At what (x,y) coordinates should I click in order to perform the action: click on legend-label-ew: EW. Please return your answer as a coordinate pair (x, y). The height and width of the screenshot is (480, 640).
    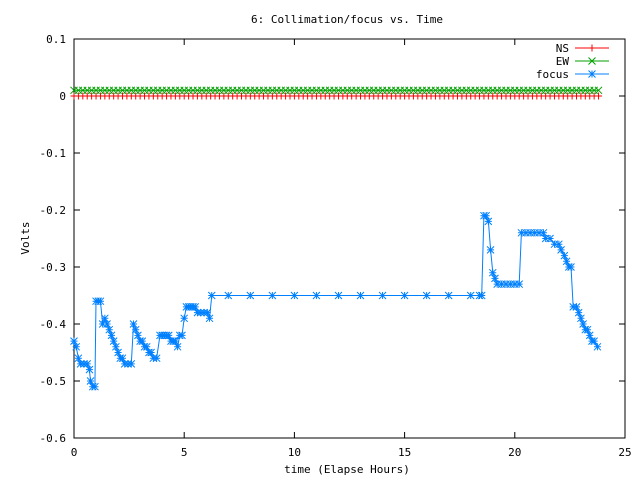
    Looking at the image, I should click on (563, 61).